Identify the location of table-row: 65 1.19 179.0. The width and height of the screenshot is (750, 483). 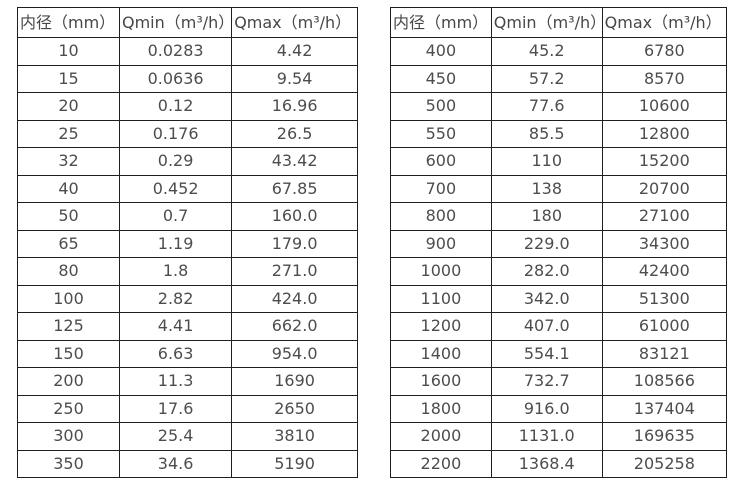
(187, 243).